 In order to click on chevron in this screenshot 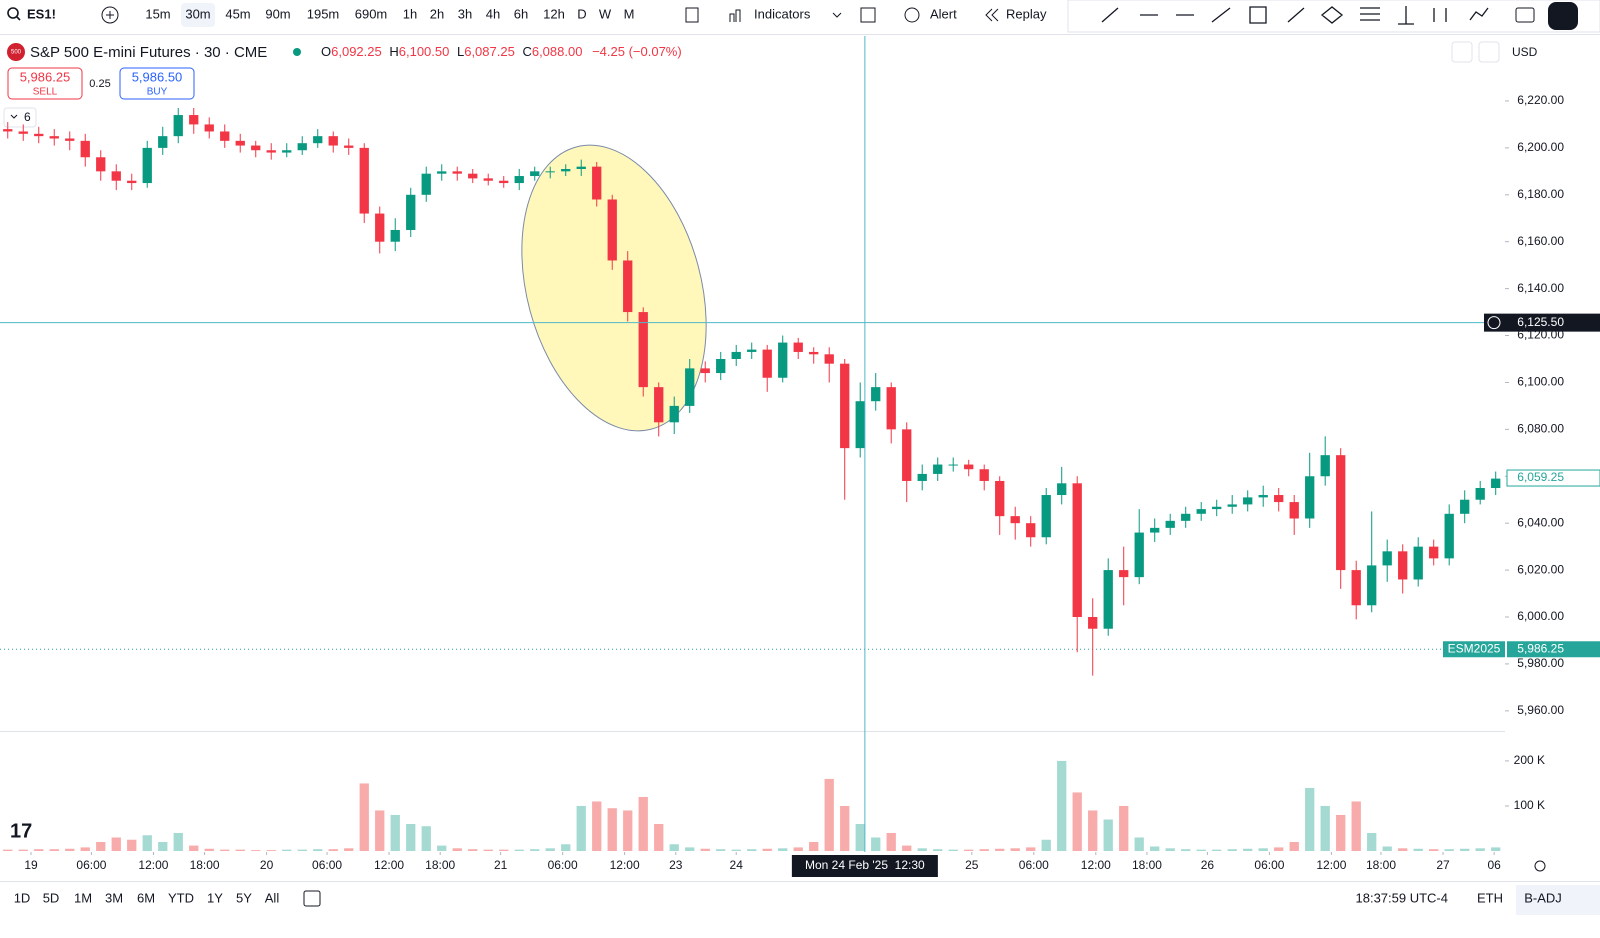, I will do `click(14, 116)`.